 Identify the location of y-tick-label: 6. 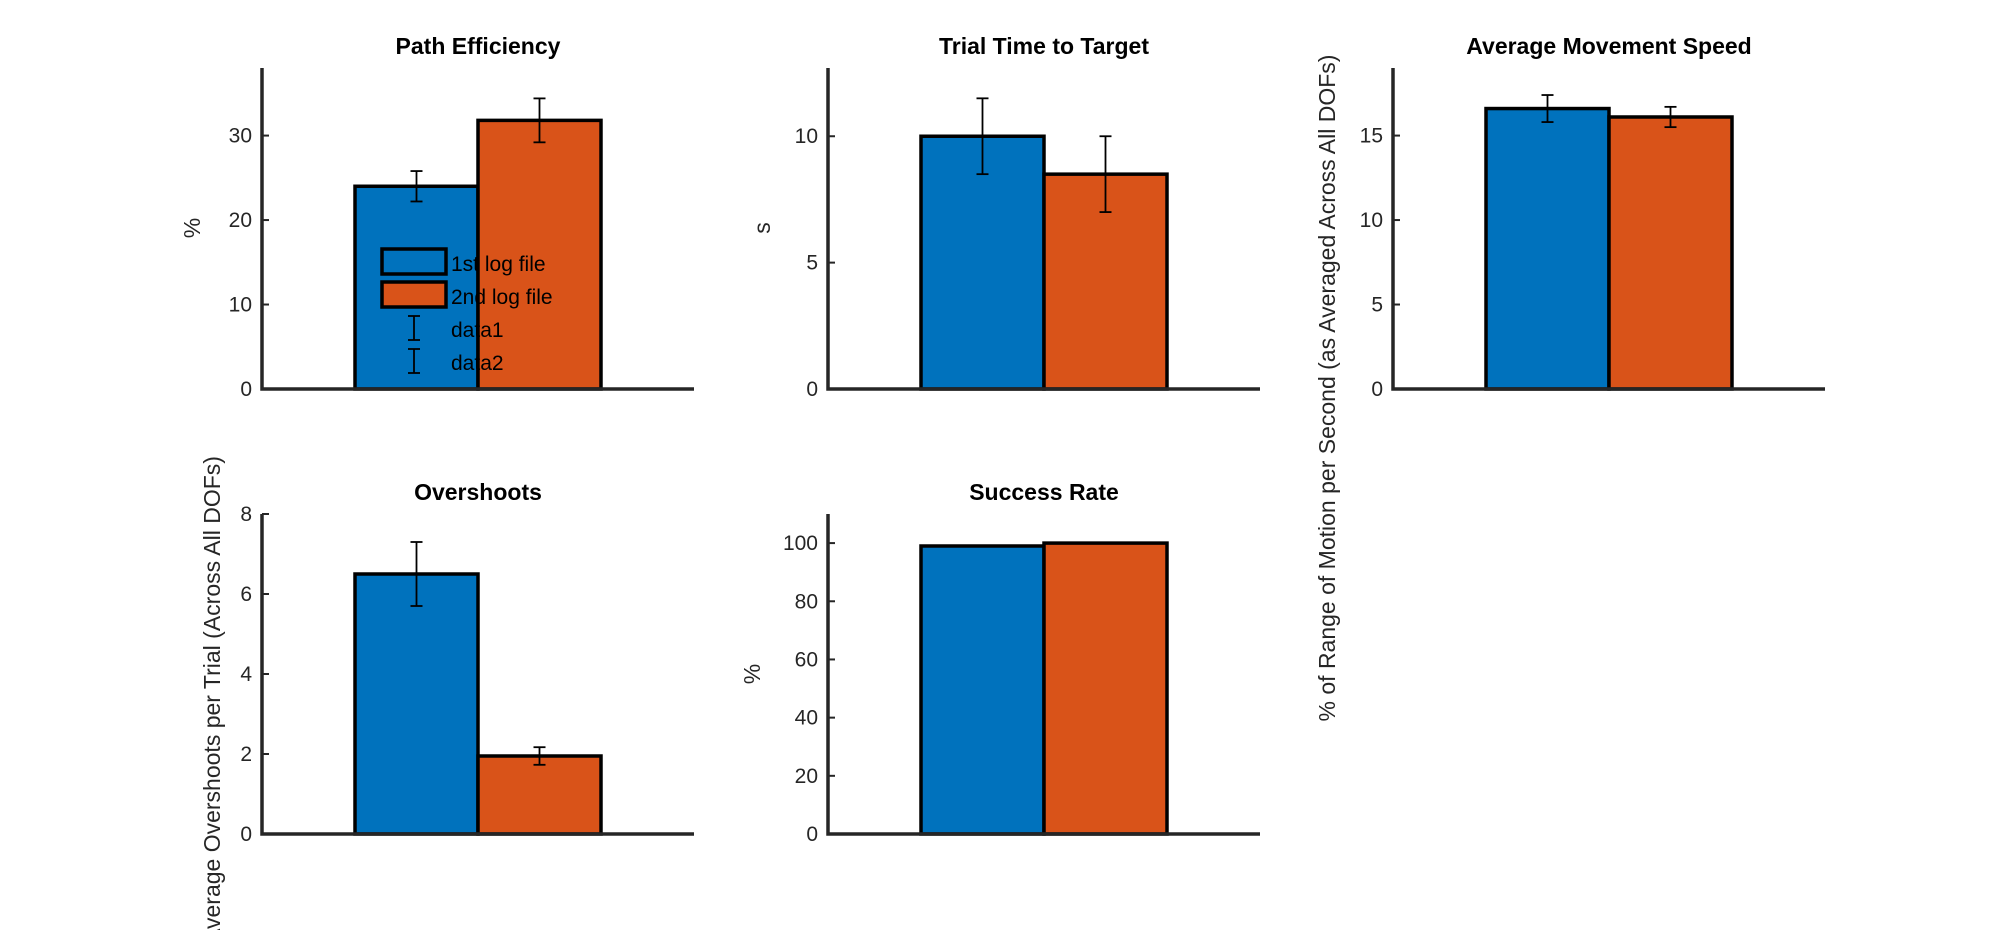
(246, 594).